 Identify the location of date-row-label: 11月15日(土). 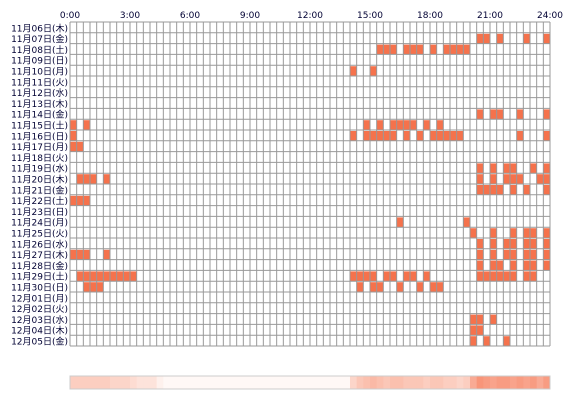
(39, 126).